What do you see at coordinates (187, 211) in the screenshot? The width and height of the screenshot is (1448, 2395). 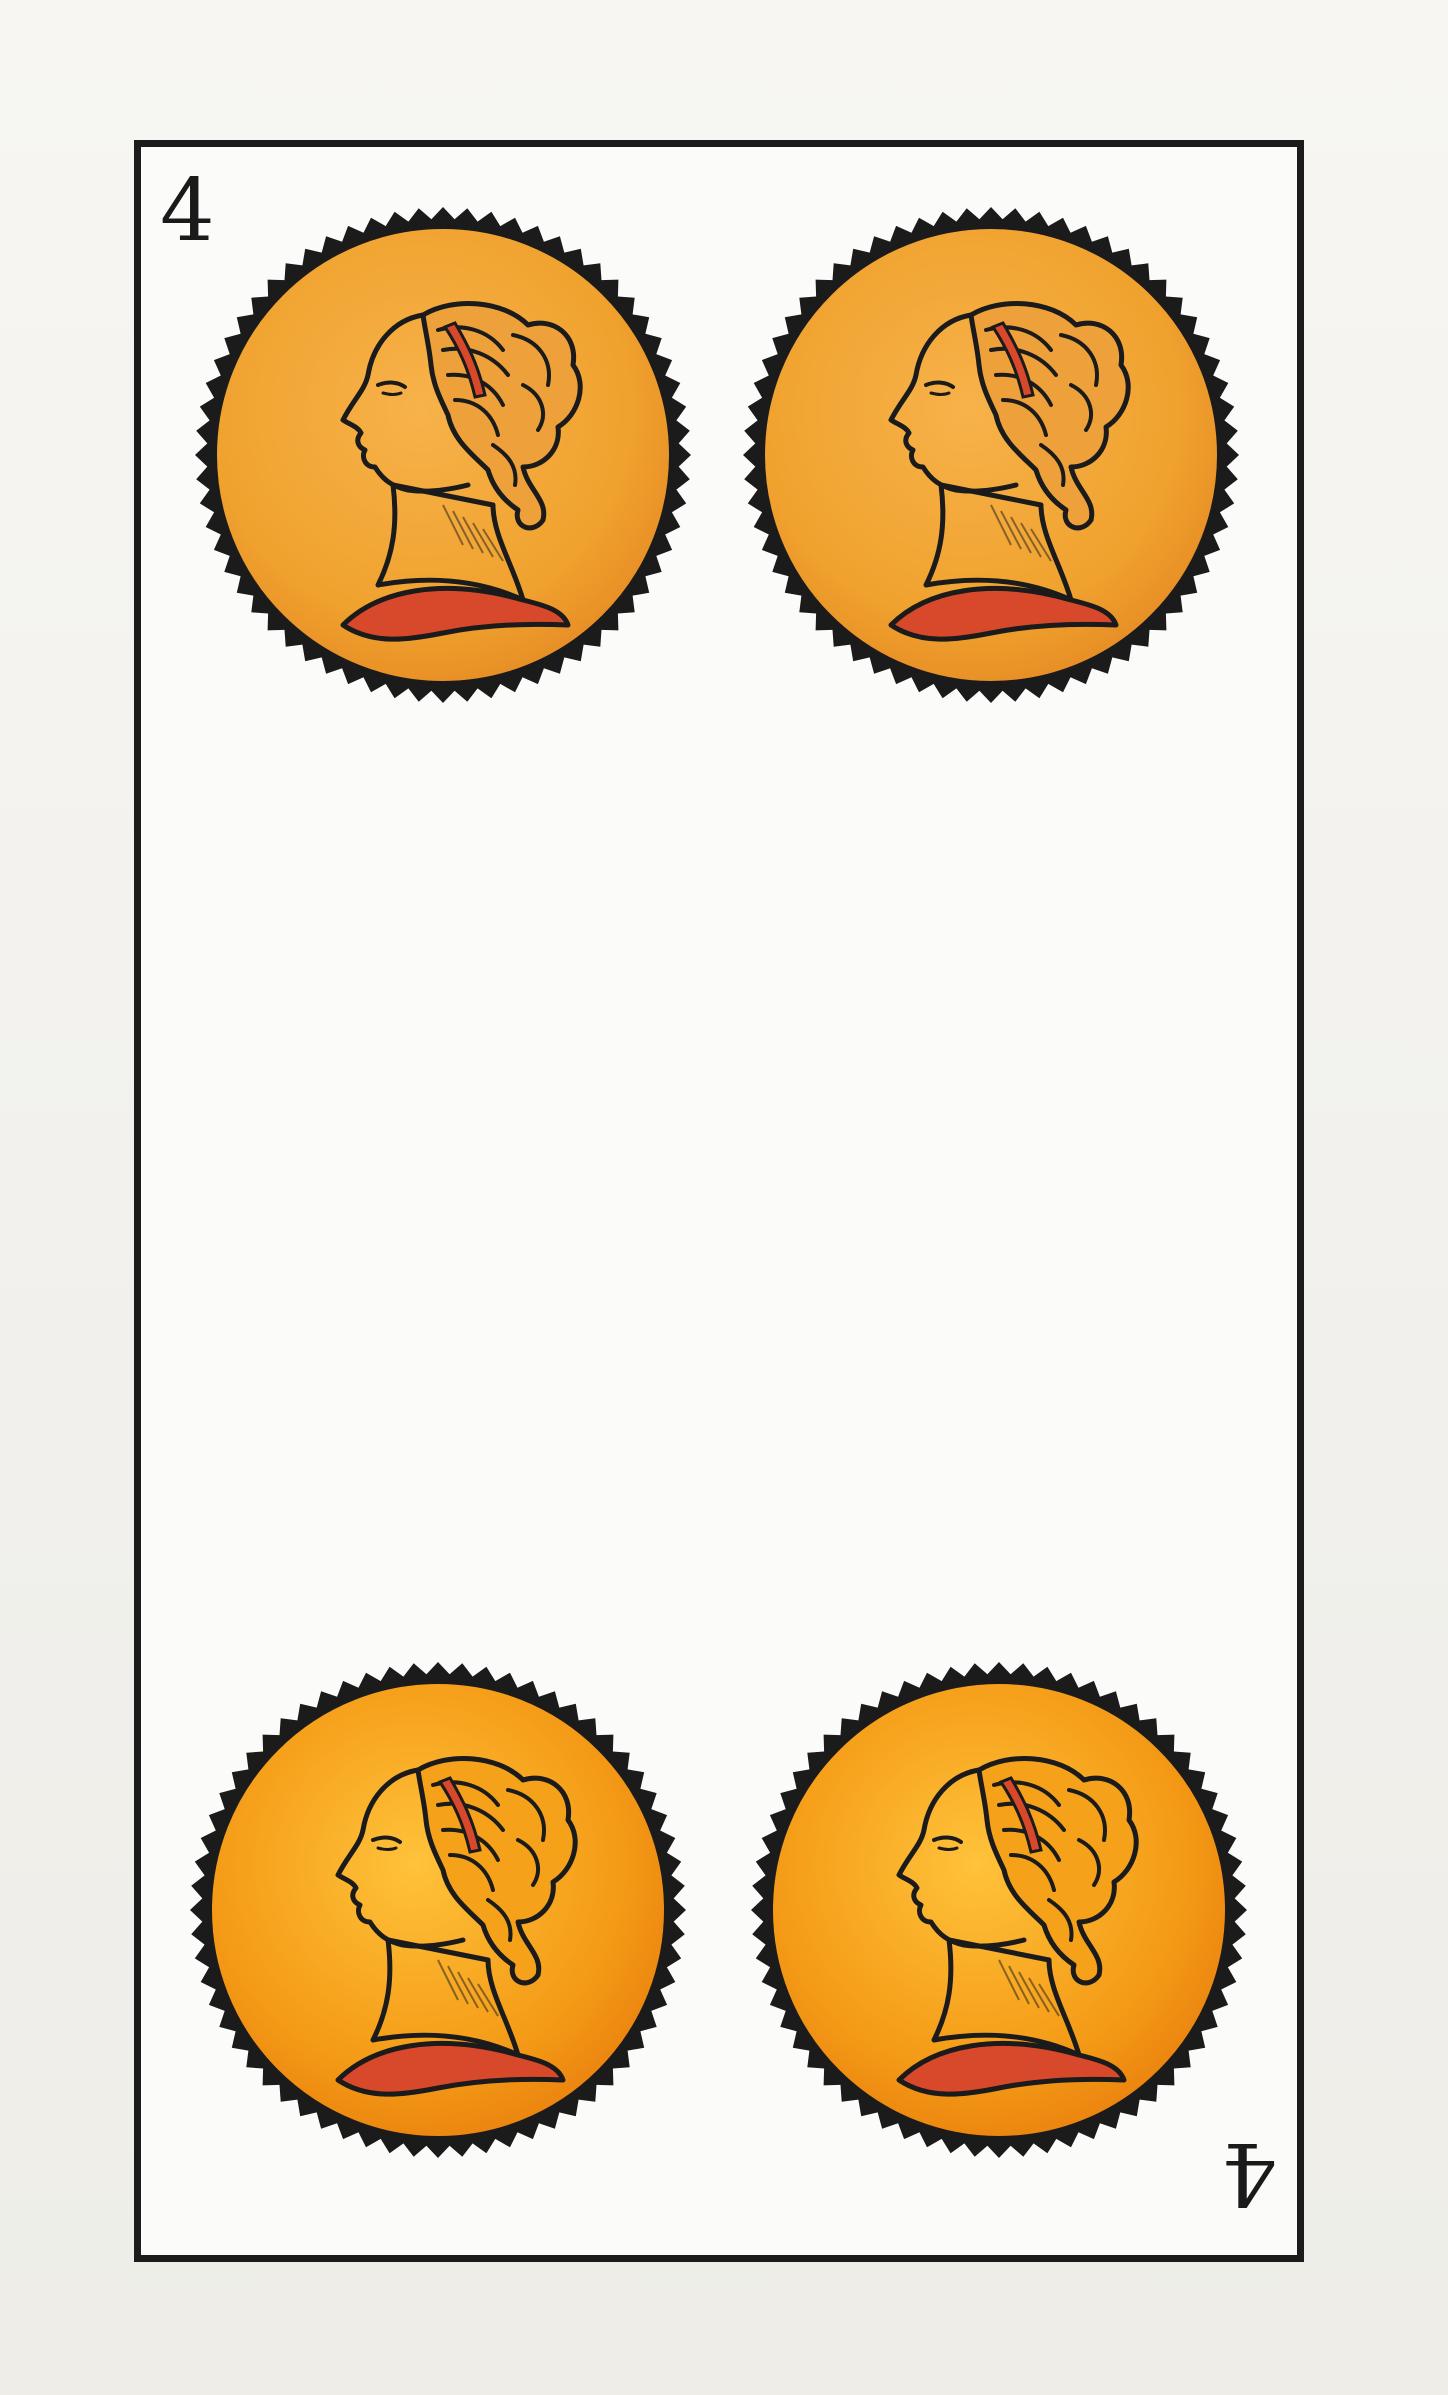 I see `rank-index-top: 4` at bounding box center [187, 211].